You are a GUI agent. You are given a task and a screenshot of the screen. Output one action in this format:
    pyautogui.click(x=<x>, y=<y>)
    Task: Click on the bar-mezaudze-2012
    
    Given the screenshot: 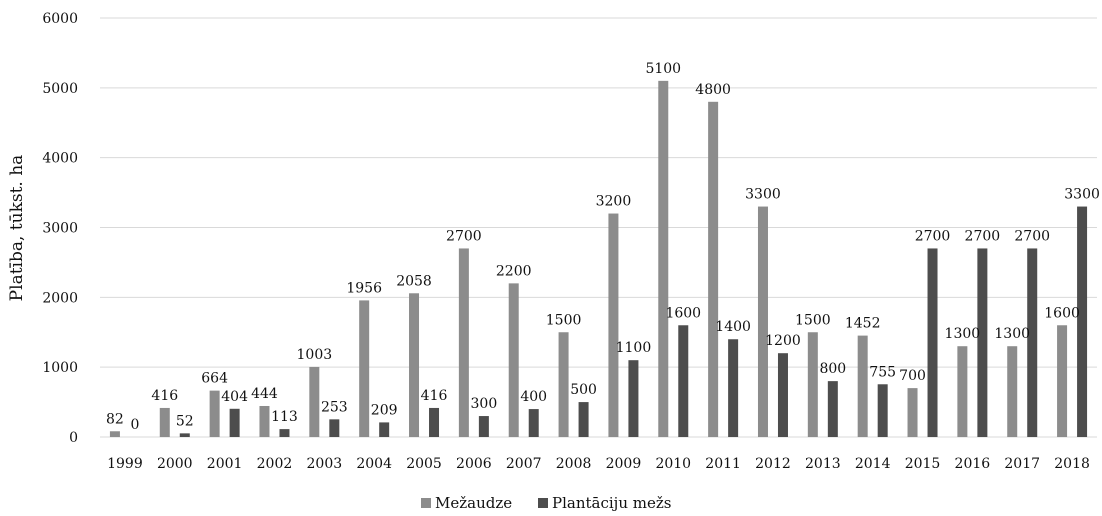 What is the action you would take?
    pyautogui.click(x=762, y=321)
    